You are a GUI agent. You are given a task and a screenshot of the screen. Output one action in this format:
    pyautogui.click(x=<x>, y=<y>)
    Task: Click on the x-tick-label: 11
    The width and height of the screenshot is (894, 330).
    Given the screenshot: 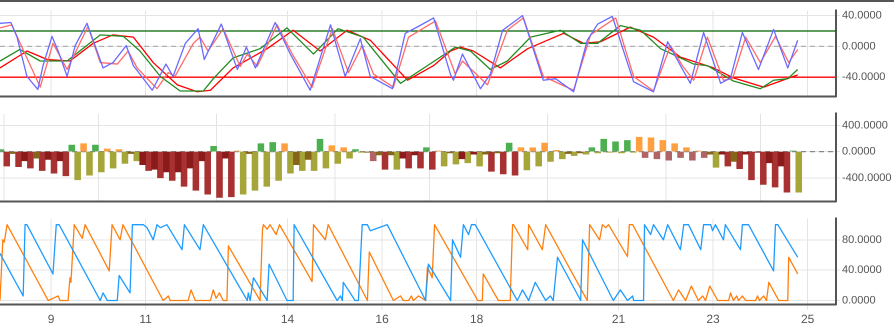 What is the action you would take?
    pyautogui.click(x=145, y=319)
    